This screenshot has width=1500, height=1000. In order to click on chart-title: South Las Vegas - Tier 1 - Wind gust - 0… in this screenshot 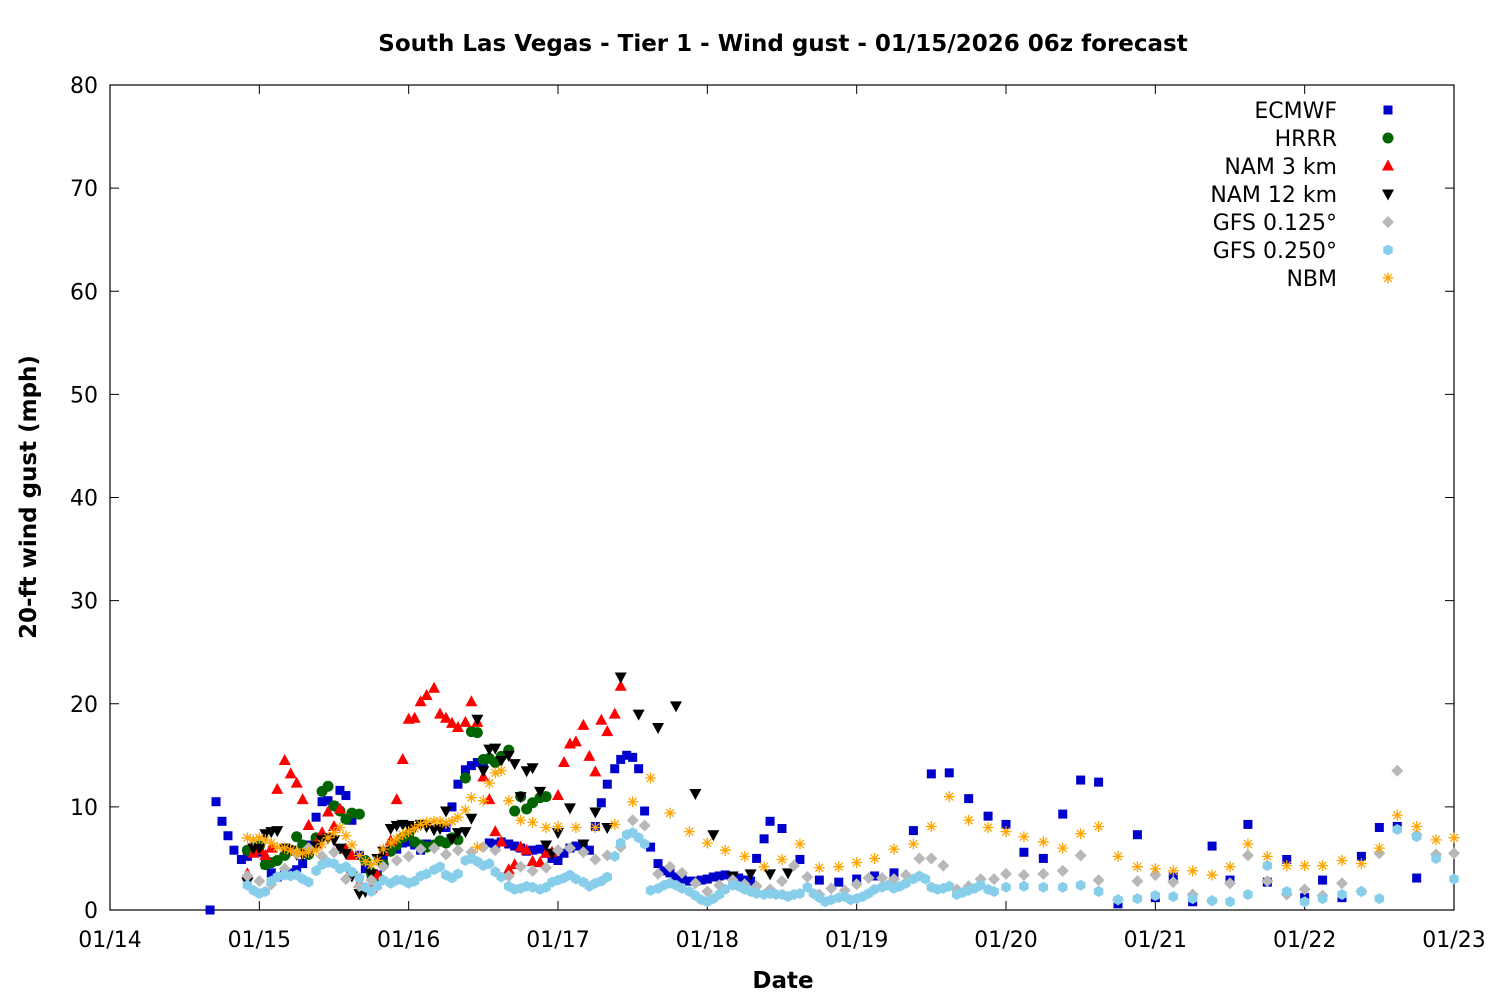, I will do `click(782, 44)`.